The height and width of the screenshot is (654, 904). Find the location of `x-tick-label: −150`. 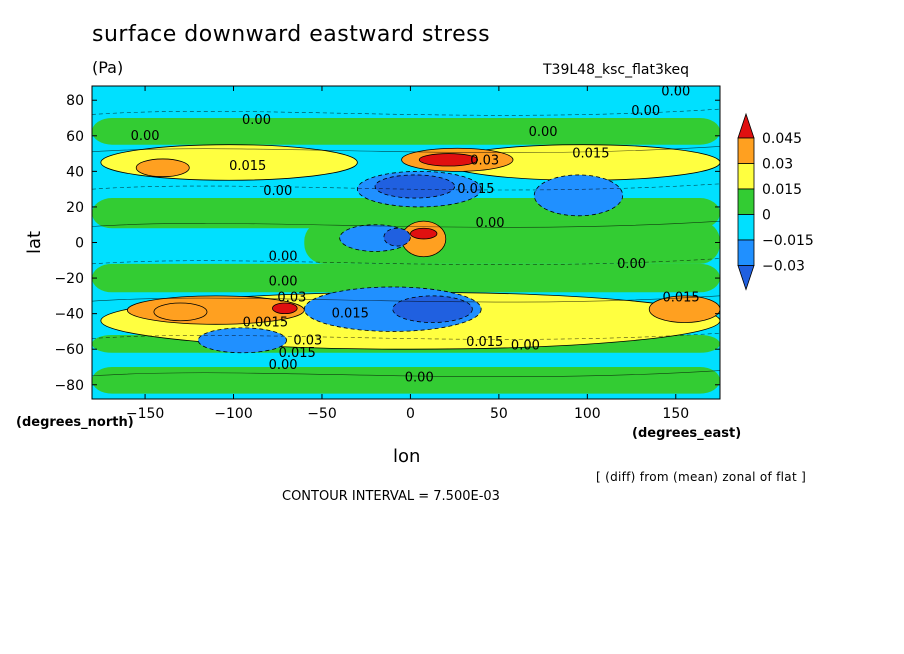

x-tick-label: −150 is located at coordinates (145, 414).